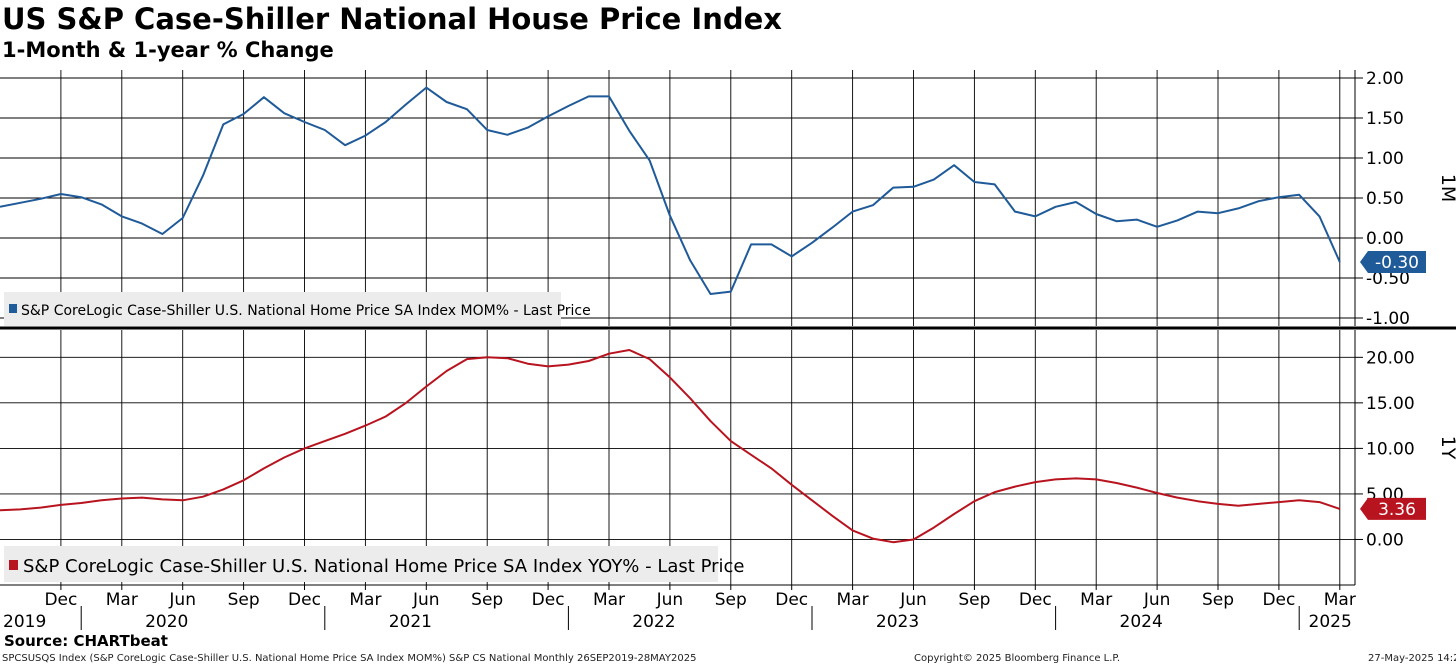 Image resolution: width=1456 pixels, height=668 pixels. I want to click on chart-subtitle: 1-Month & 1-year % Change, so click(168, 50).